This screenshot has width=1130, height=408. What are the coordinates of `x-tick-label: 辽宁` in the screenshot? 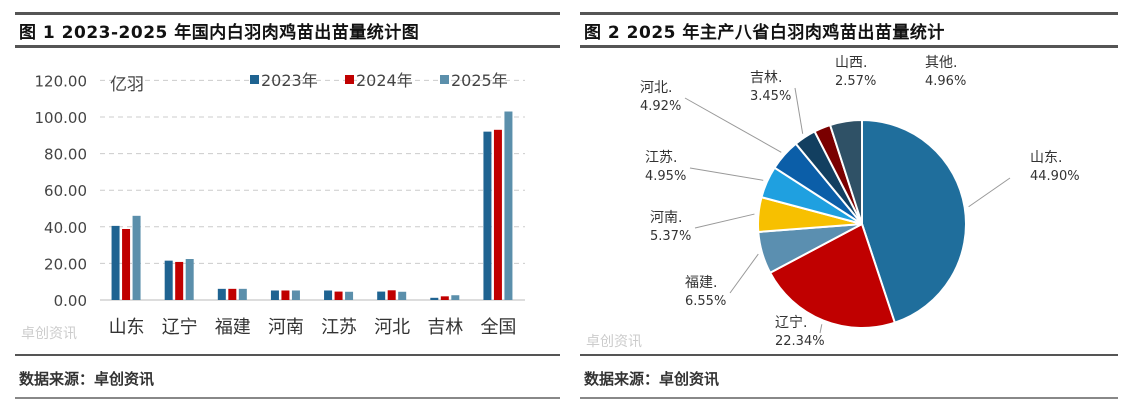 It's located at (180, 327).